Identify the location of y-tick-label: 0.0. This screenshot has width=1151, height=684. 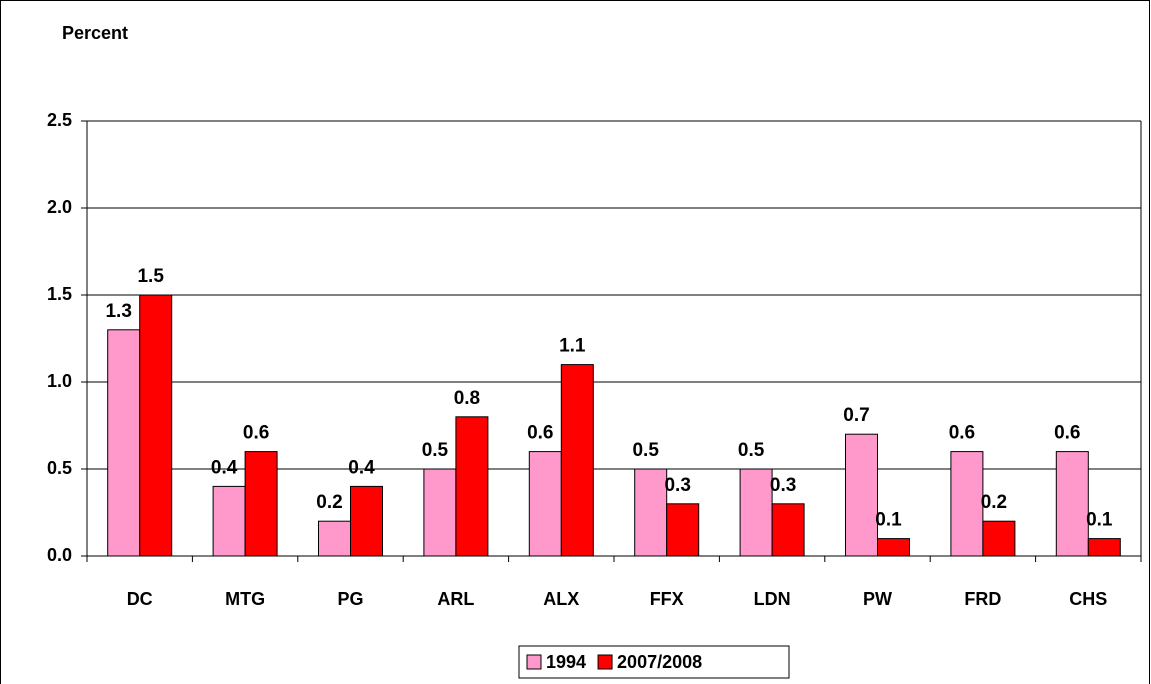
(59, 555).